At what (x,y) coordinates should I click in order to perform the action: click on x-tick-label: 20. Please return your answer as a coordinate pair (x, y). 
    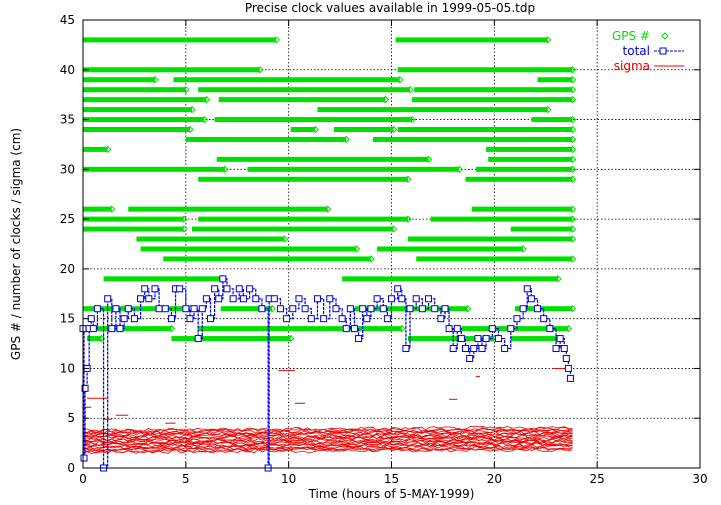
    Looking at the image, I should click on (494, 479).